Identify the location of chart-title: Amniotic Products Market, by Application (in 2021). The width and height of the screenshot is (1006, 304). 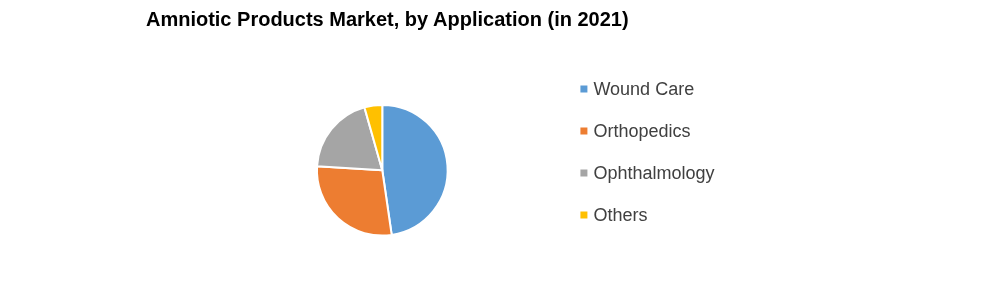
(387, 19).